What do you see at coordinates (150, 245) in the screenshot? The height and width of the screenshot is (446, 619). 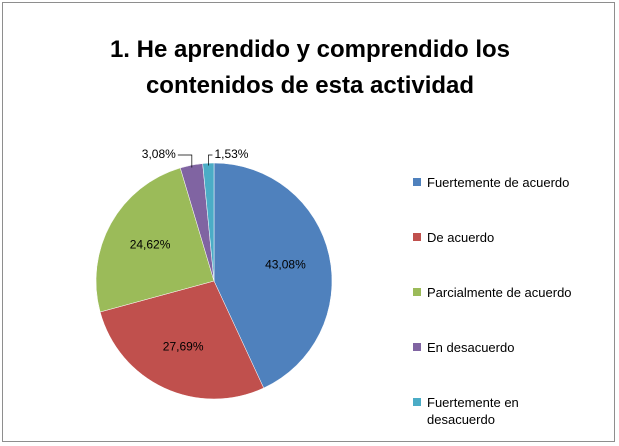 I see `data-label: 24,62%` at bounding box center [150, 245].